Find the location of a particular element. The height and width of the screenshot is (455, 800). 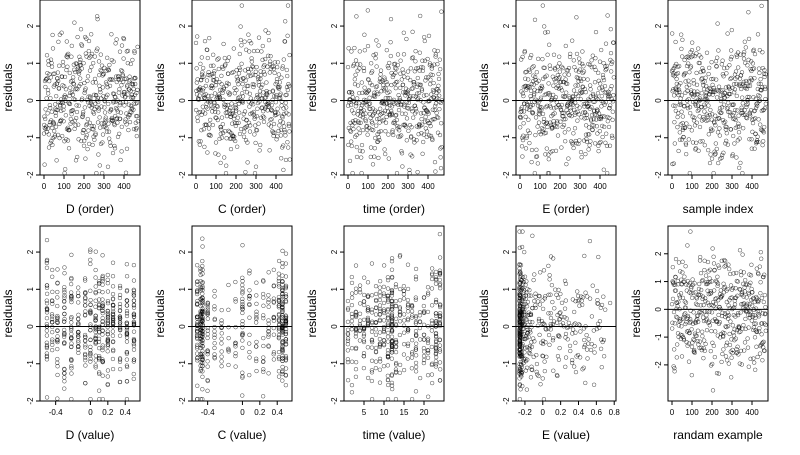

x-tick-label: 100 is located at coordinates (64, 186).